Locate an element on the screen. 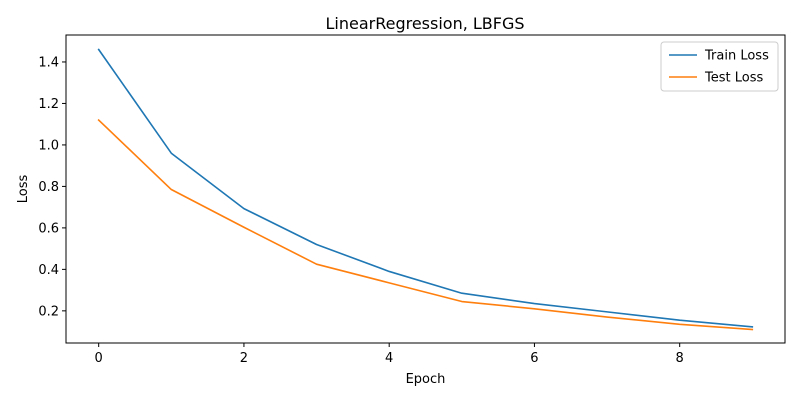  y-tick-label: 0.4 is located at coordinates (48, 270).